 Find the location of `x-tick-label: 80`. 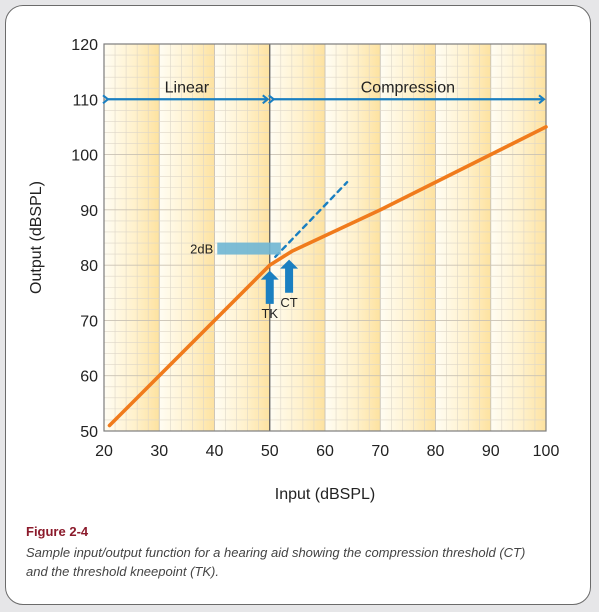

x-tick-label: 80 is located at coordinates (436, 451).